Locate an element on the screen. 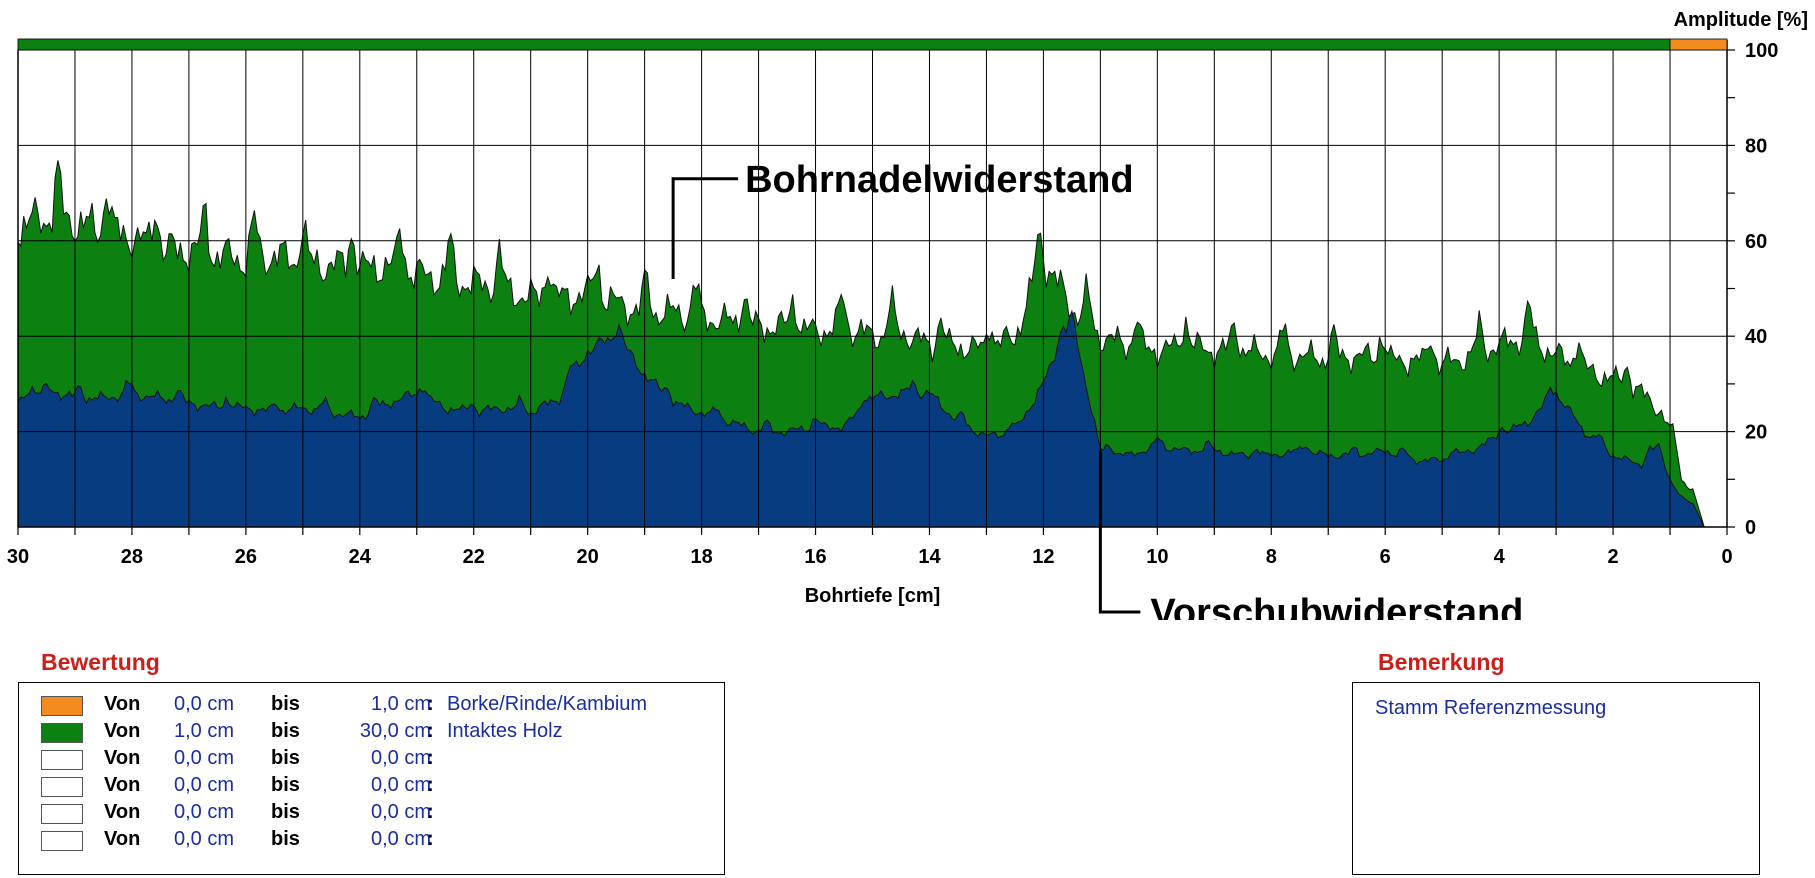 The width and height of the screenshot is (1815, 878). annotation-feed: Vorschubwiderstand is located at coordinates (1336, 606).